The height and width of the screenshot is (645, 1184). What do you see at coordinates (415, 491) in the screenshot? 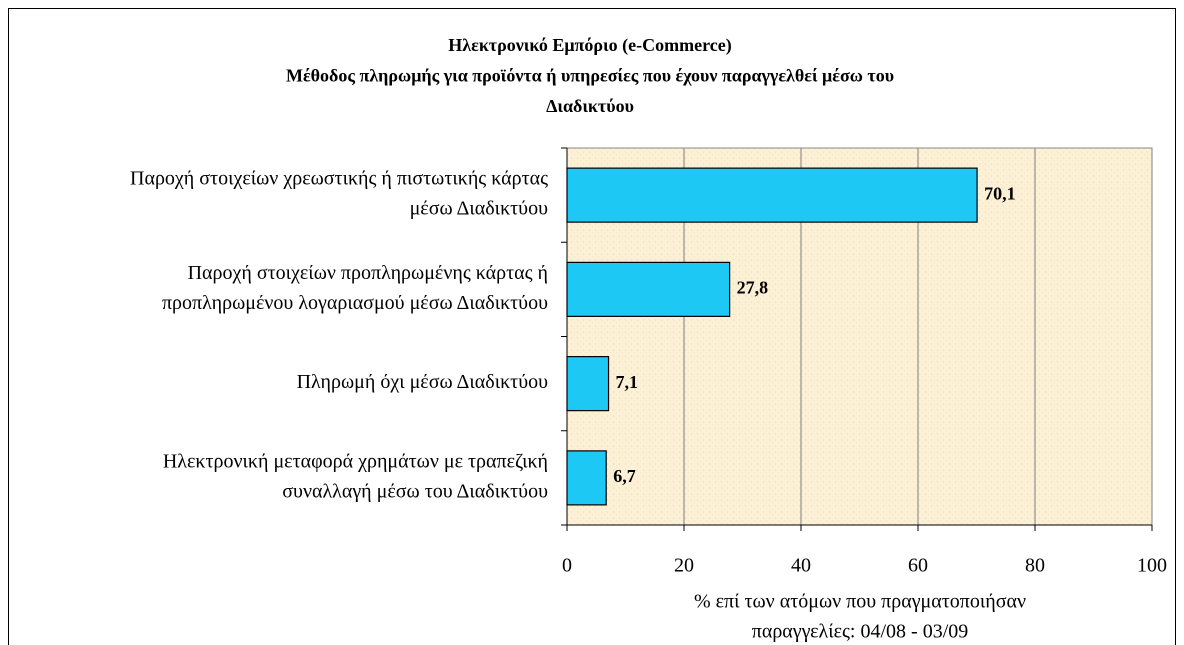
I see `y-tick-label: συναλλαγή μέσω του Διαδικτύου` at bounding box center [415, 491].